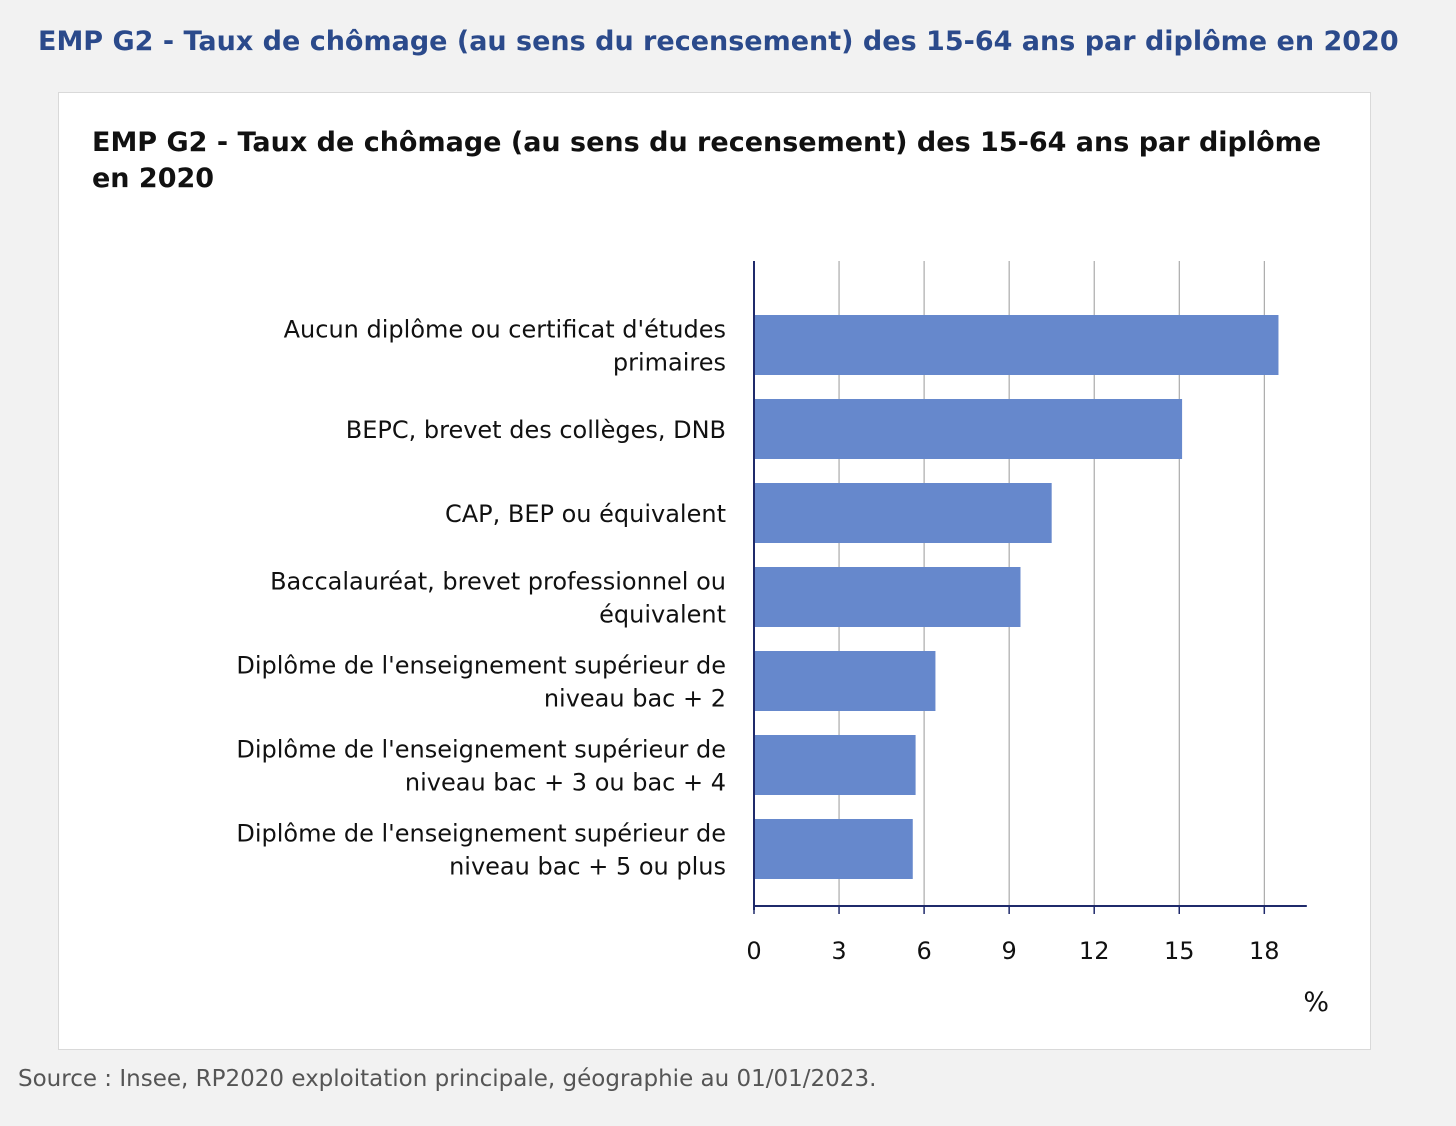 This screenshot has width=1456, height=1126. What do you see at coordinates (565, 783) in the screenshot?
I see `category-label: niveau bac + 3 ou bac + 4` at bounding box center [565, 783].